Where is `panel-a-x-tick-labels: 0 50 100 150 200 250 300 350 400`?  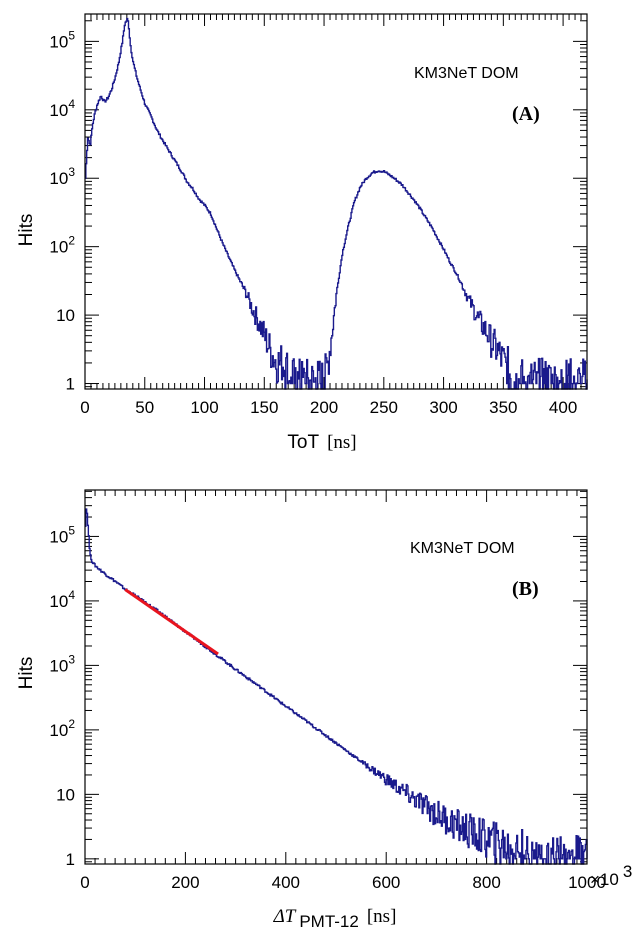
panel-a-x-tick-labels: 0 50 100 150 200 250 300 350 400 is located at coordinates (328, 407).